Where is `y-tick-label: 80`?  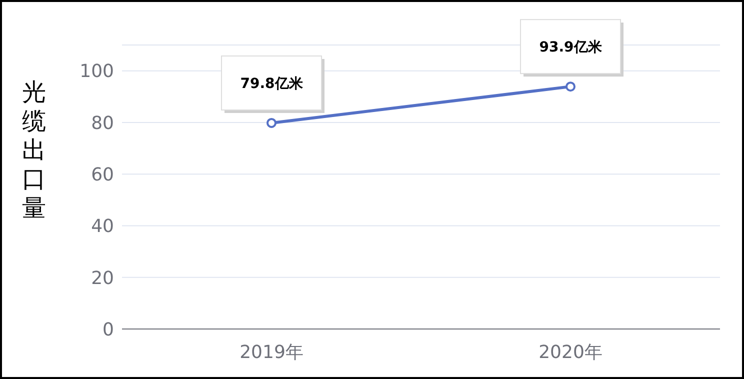 y-tick-label: 80 is located at coordinates (102, 123).